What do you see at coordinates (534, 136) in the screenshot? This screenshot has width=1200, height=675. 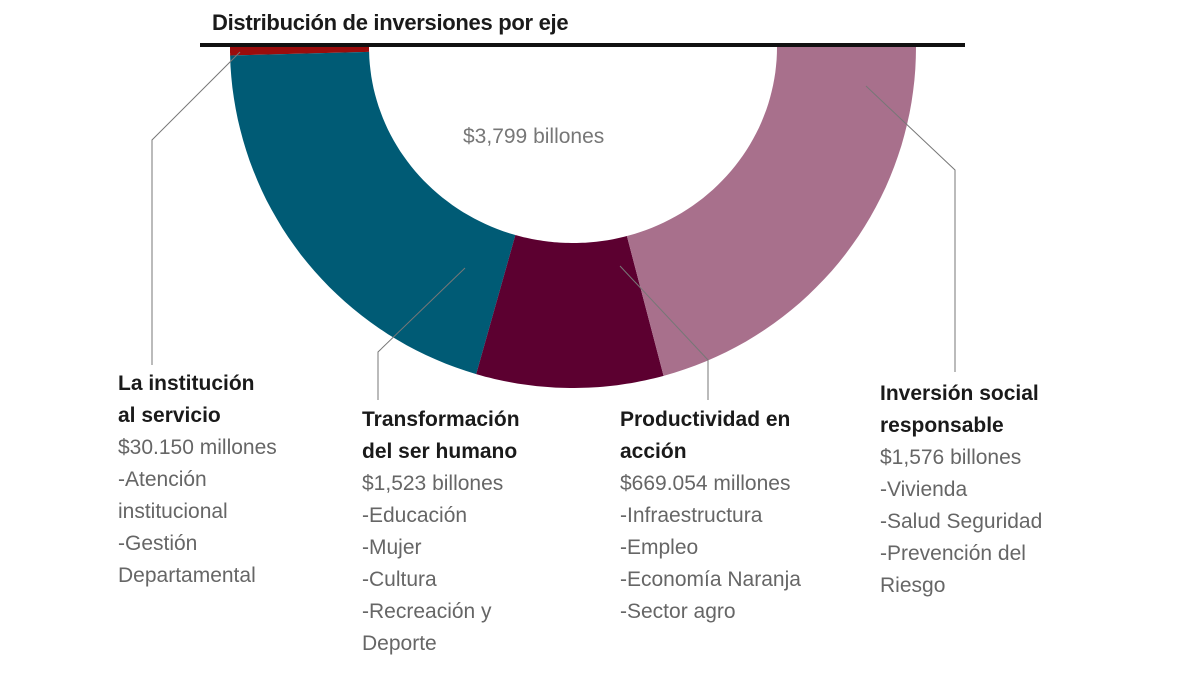 I see `center-total-label: $3,799 billones` at bounding box center [534, 136].